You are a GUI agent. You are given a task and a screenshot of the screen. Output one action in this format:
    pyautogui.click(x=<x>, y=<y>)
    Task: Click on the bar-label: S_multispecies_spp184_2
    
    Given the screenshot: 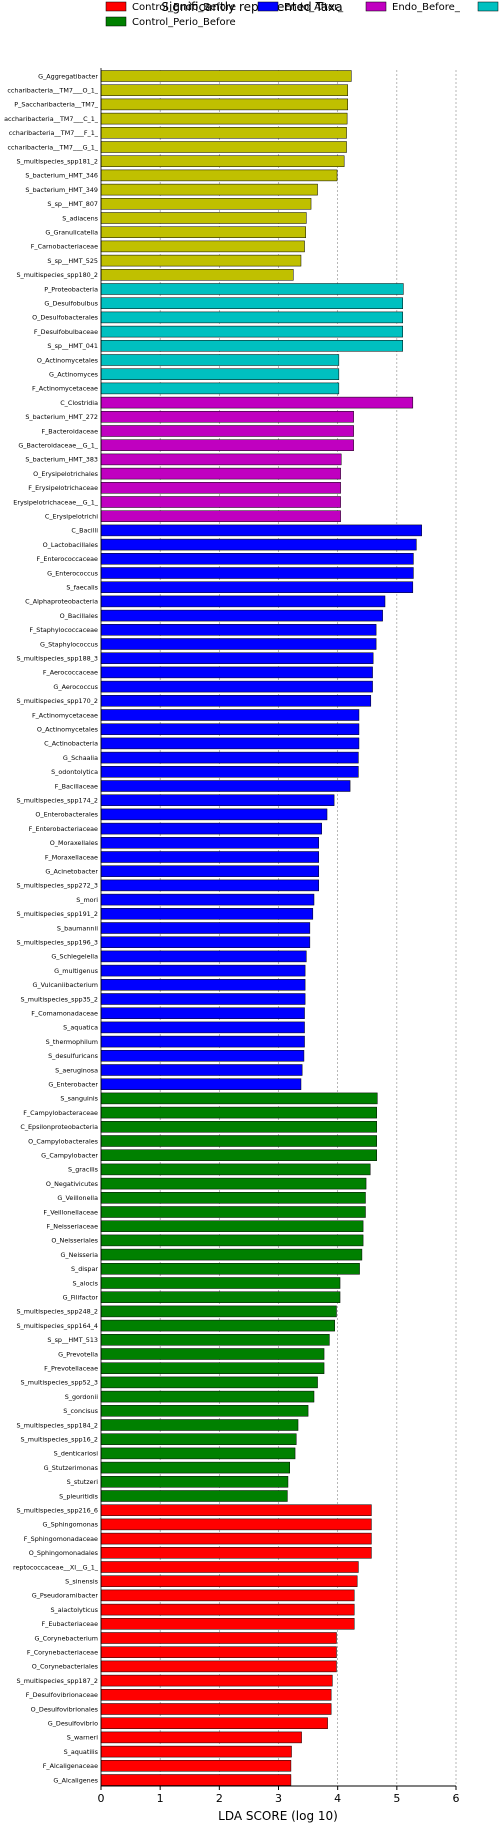 What is the action you would take?
    pyautogui.click(x=57, y=1425)
    